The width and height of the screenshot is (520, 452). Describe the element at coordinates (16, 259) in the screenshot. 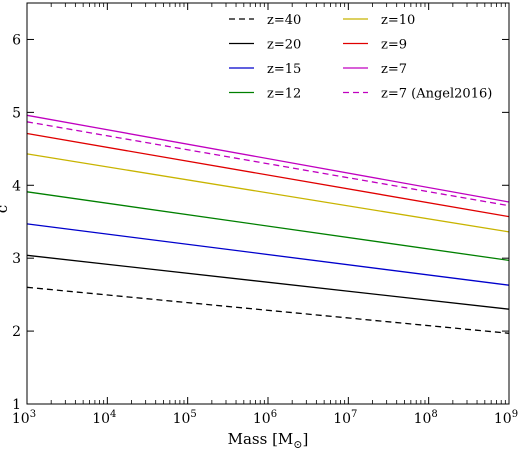

I see `y-tick-label: 3` at that location.